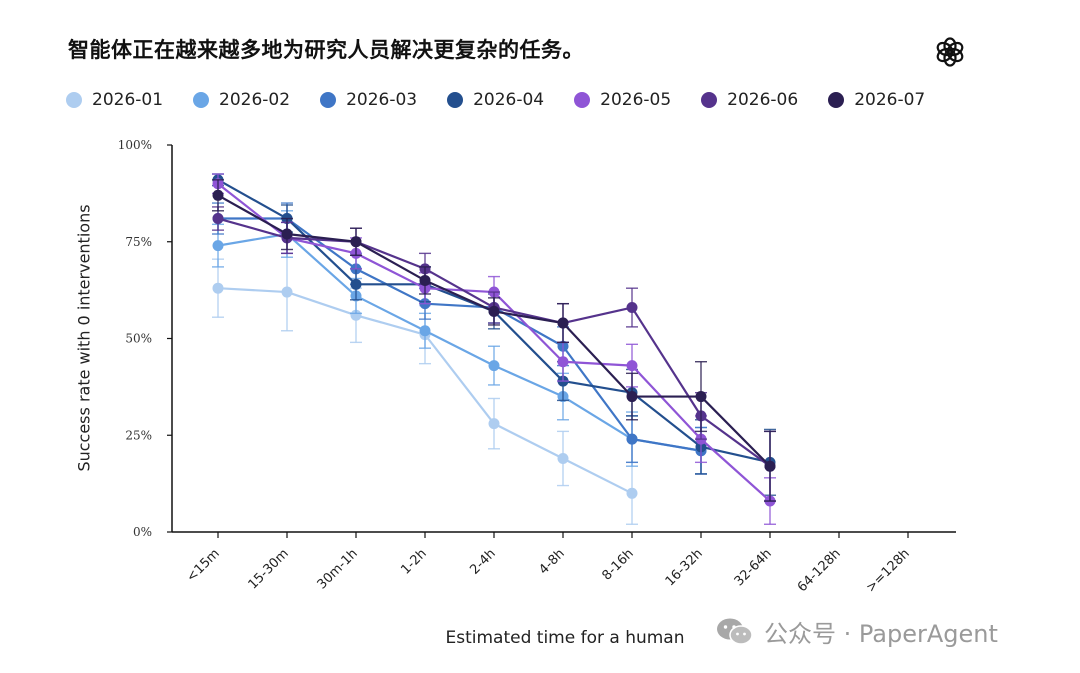  What do you see at coordinates (887, 570) in the screenshot?
I see `x-tick-label: >=128h` at bounding box center [887, 570].